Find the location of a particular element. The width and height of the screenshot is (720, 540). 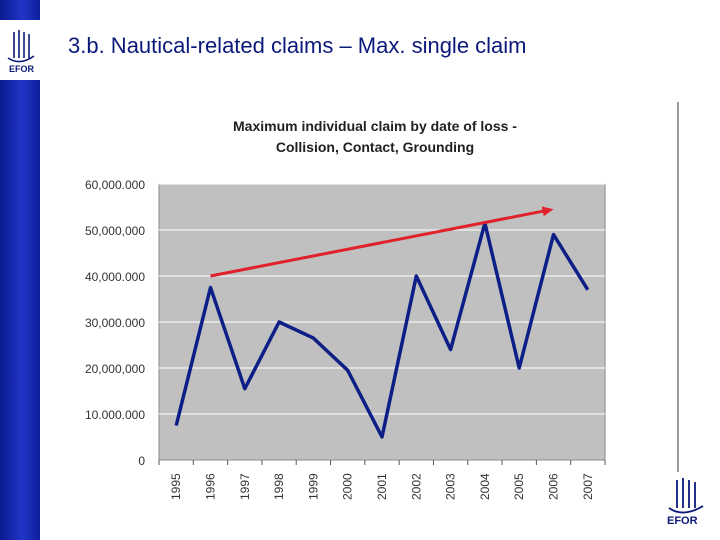

logo-text: EFOR is located at coordinates (22, 69).